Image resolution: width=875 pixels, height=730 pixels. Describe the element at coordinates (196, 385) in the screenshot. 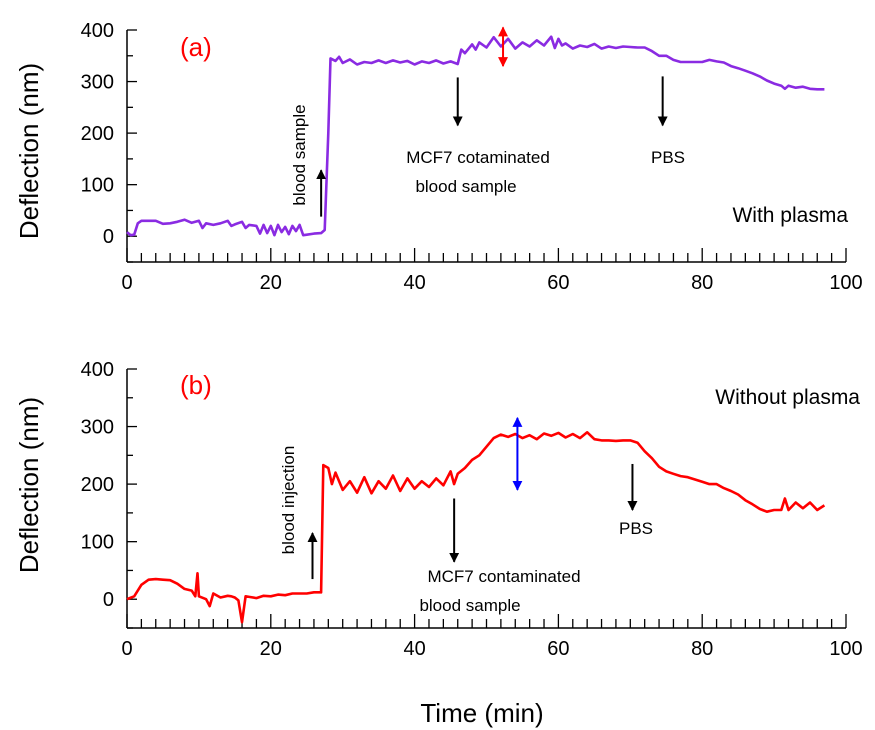

I see `panel-b-label: (b)` at that location.